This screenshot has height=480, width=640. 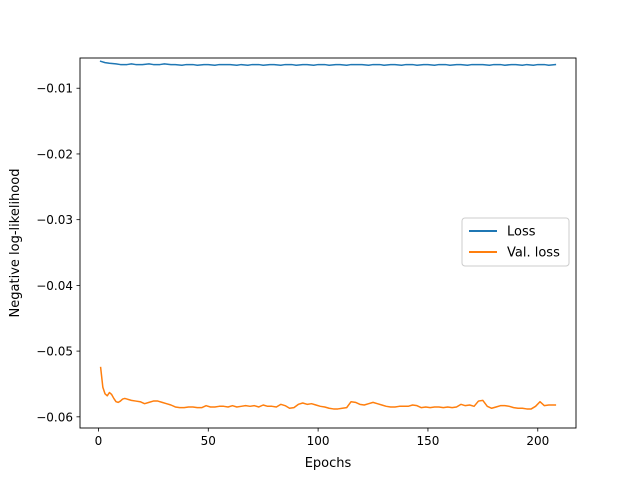 I want to click on y-tick-label: −0.04, so click(x=54, y=286).